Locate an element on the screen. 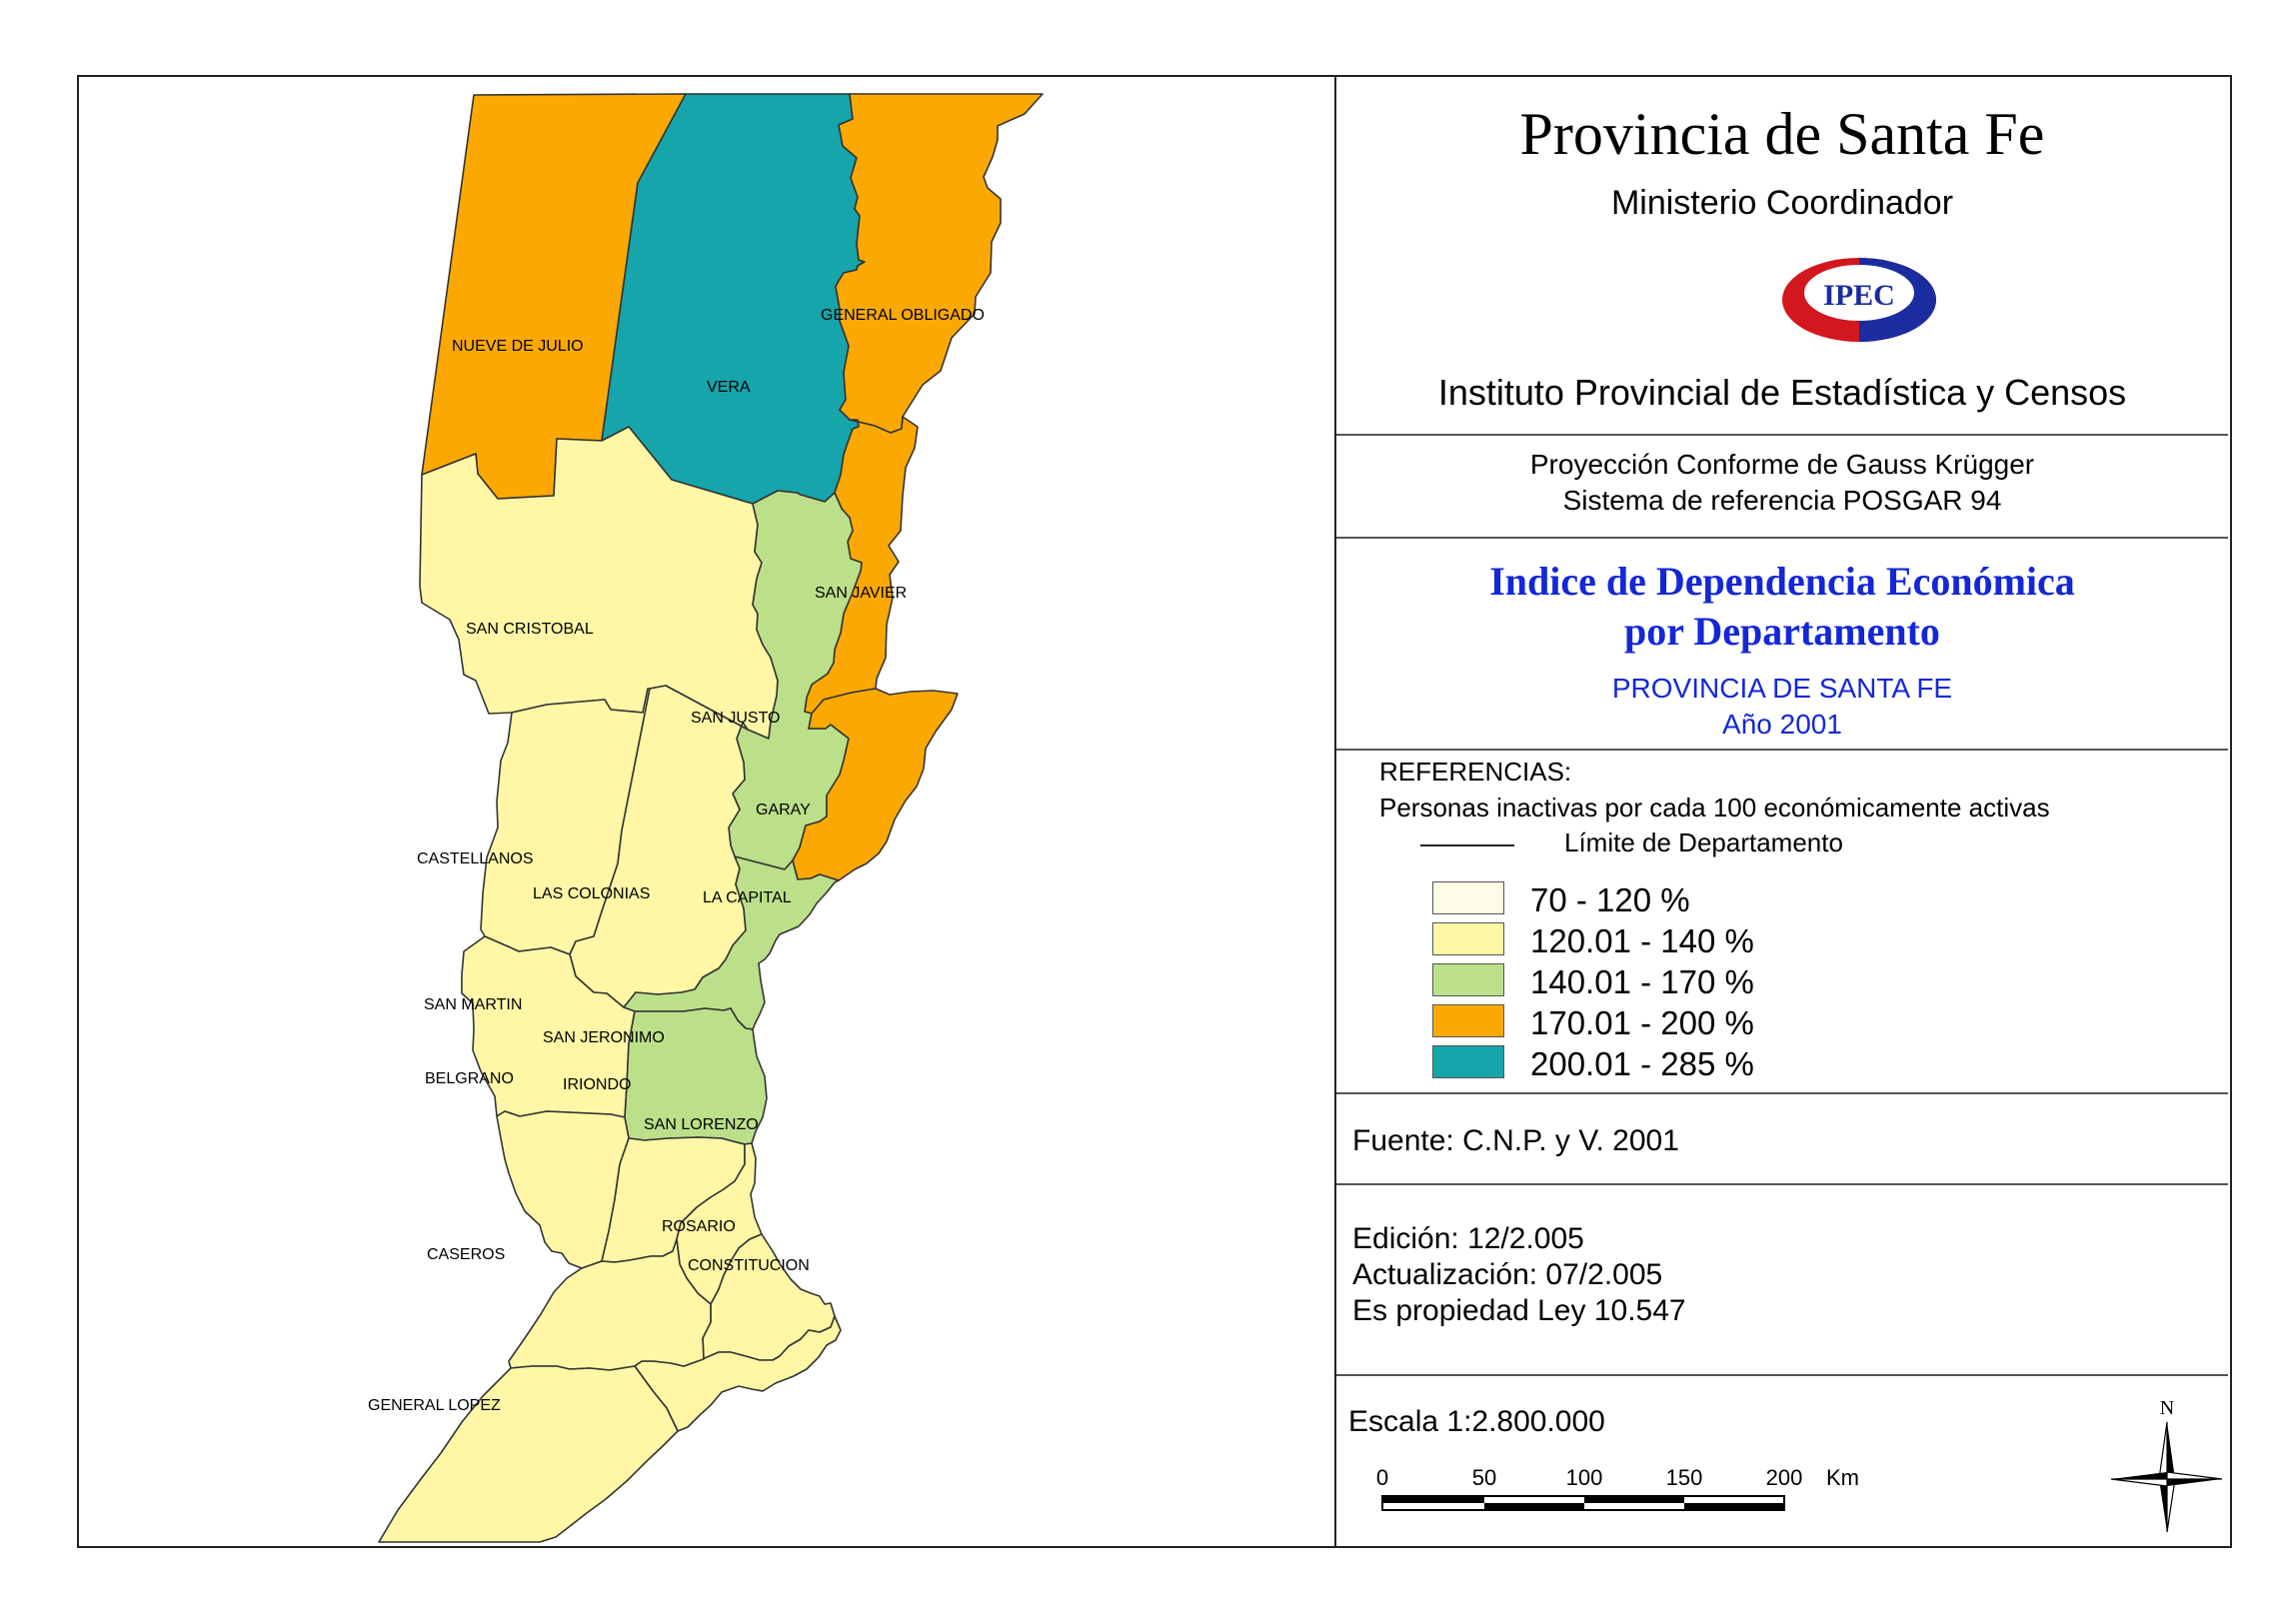 Image resolution: width=2296 pixels, height=1624 pixels. dept-label: SAN JAVIER is located at coordinates (861, 594).